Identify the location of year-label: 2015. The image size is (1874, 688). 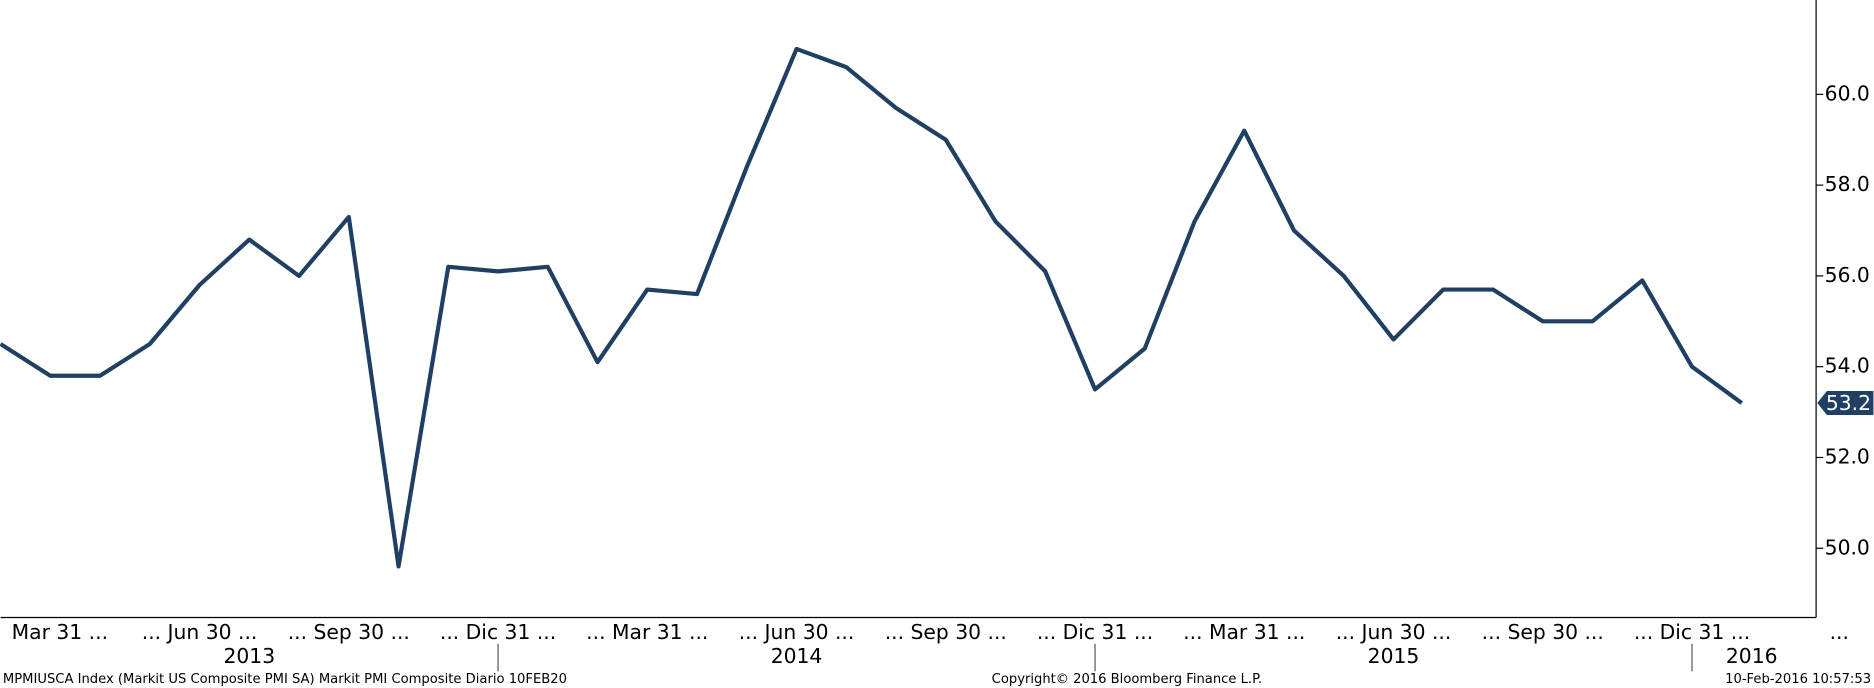
(1394, 656).